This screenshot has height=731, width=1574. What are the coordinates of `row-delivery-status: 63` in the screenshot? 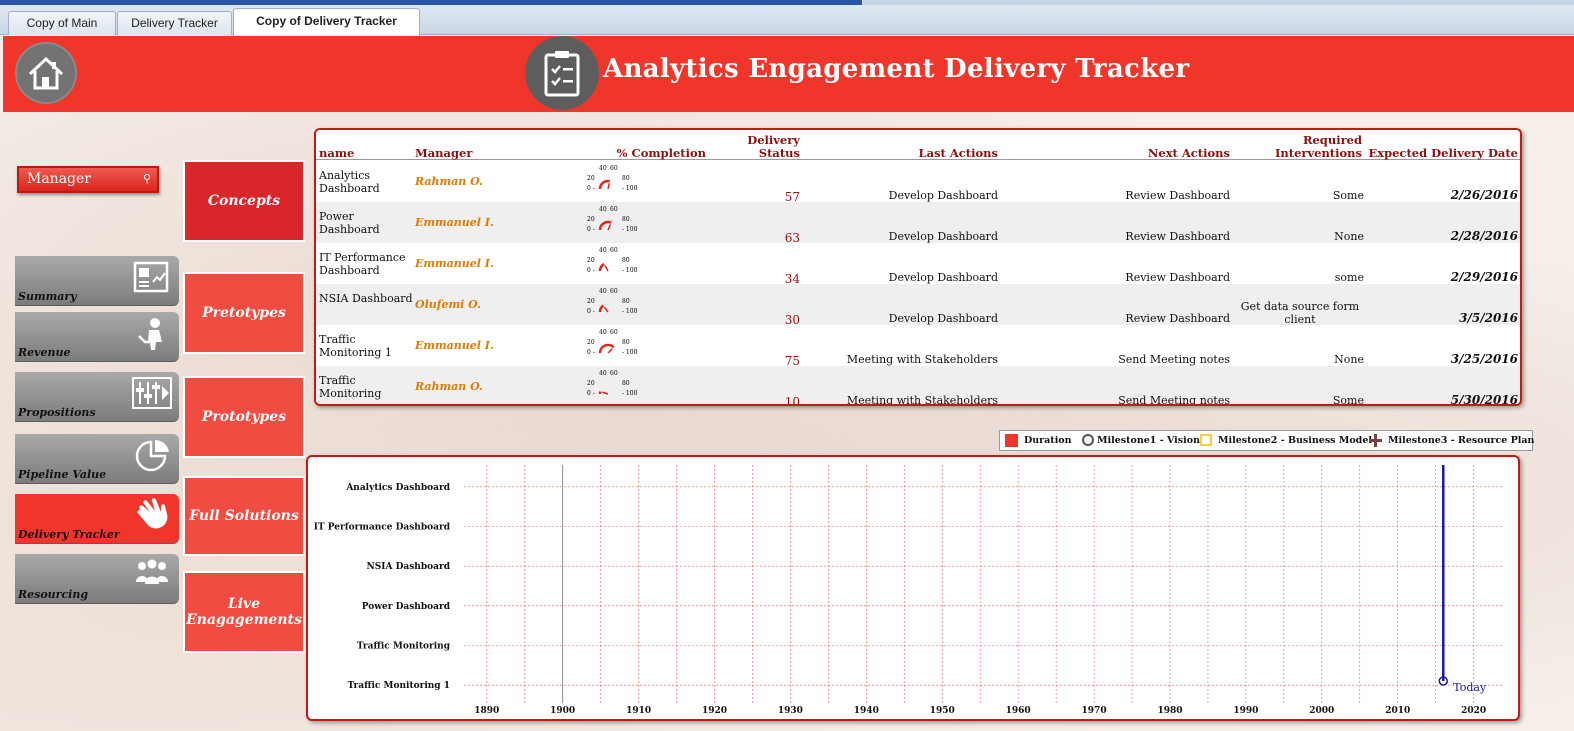 It's located at (792, 238).